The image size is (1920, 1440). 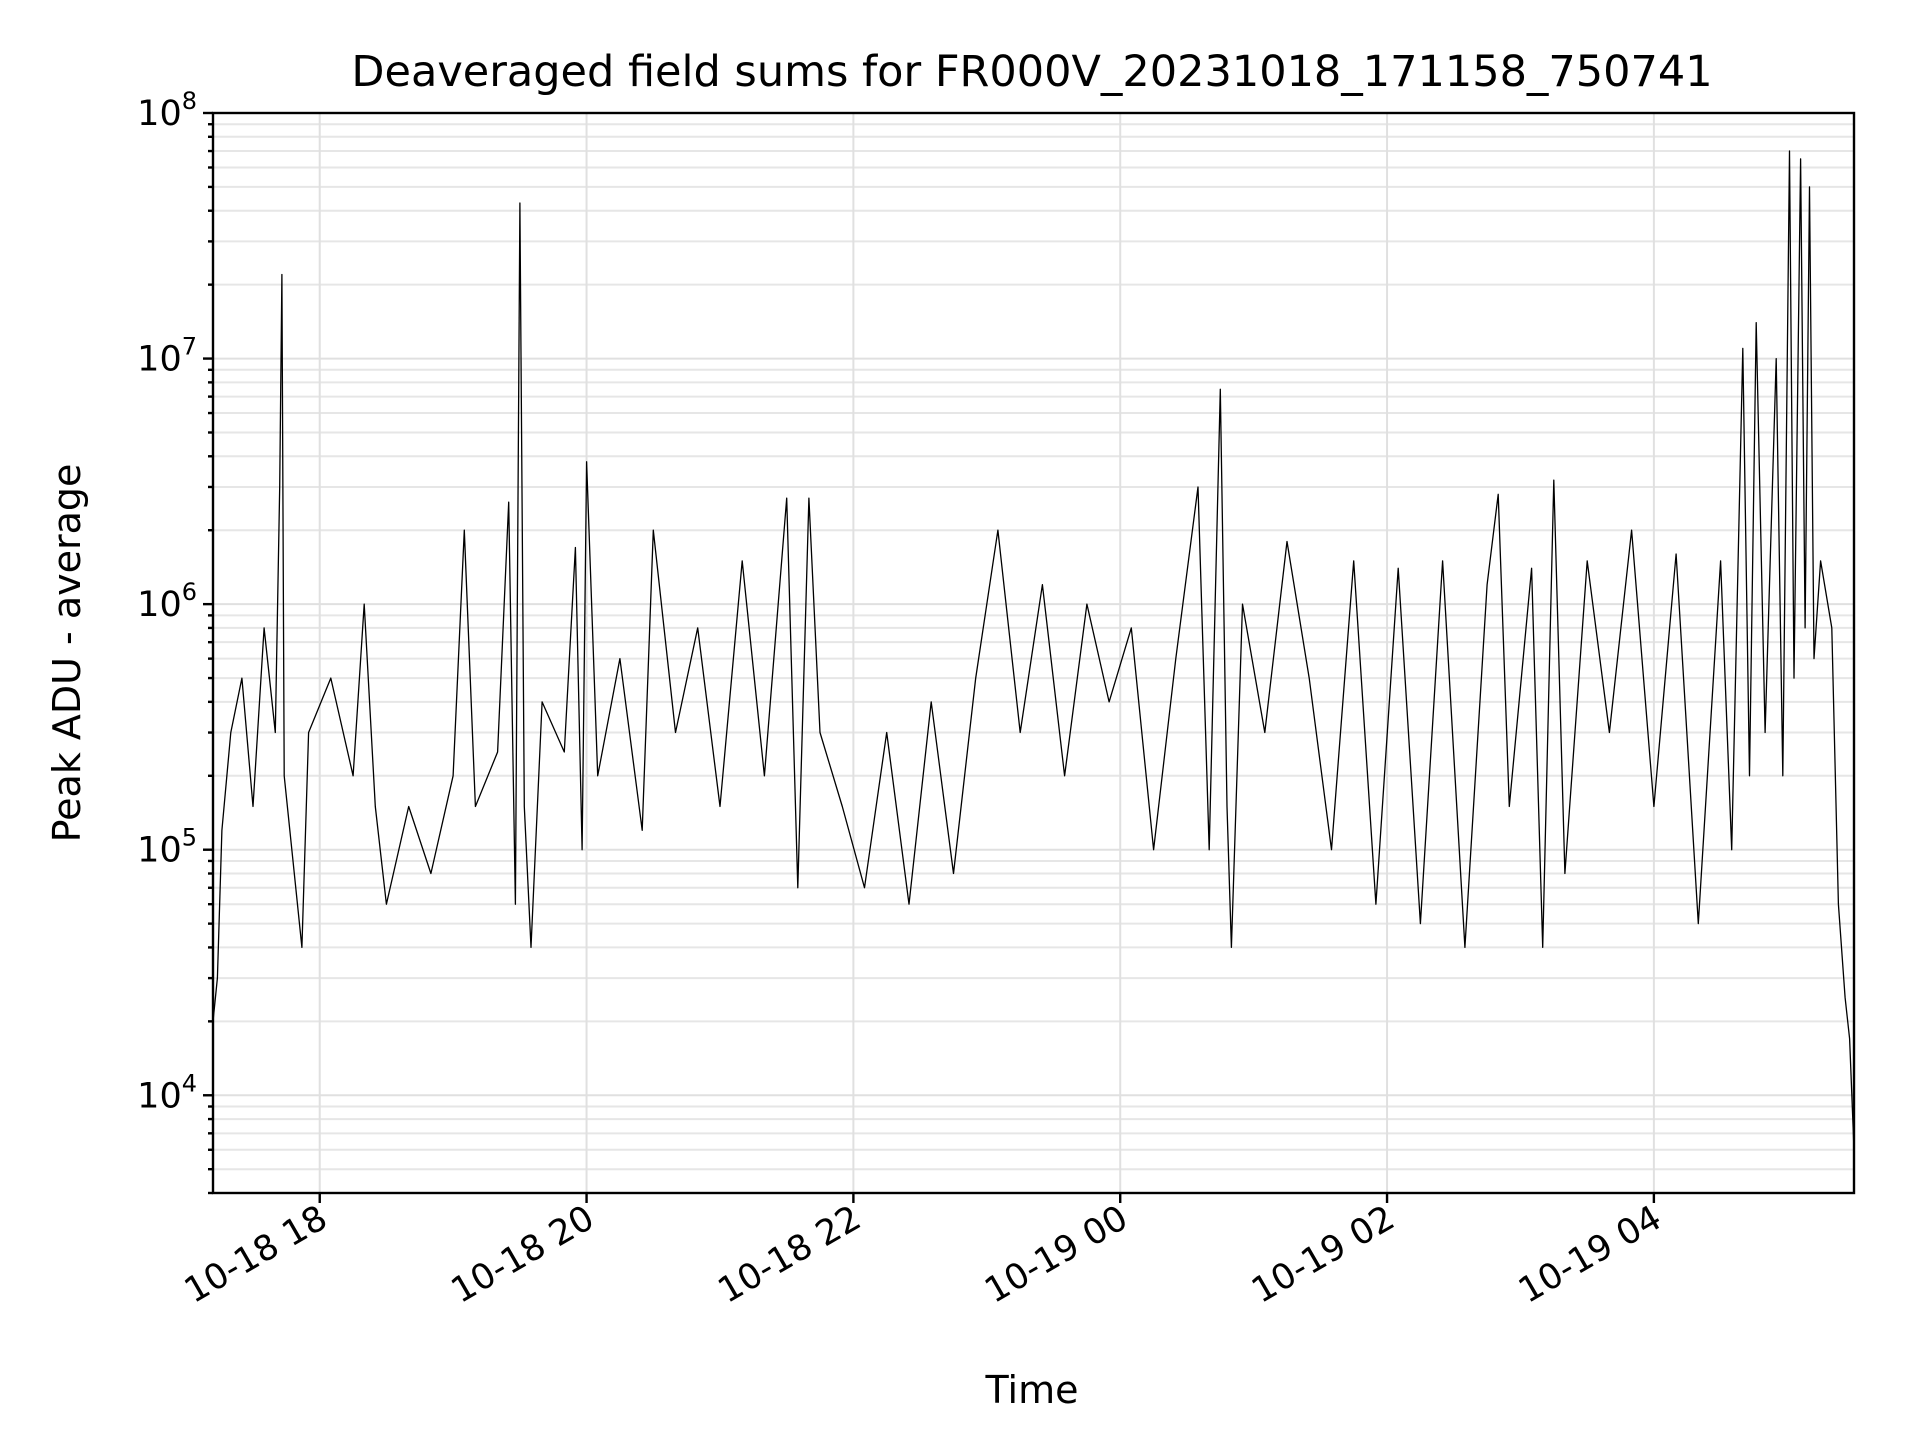 I want to click on y-tick-exponent: 6, so click(x=189, y=592).